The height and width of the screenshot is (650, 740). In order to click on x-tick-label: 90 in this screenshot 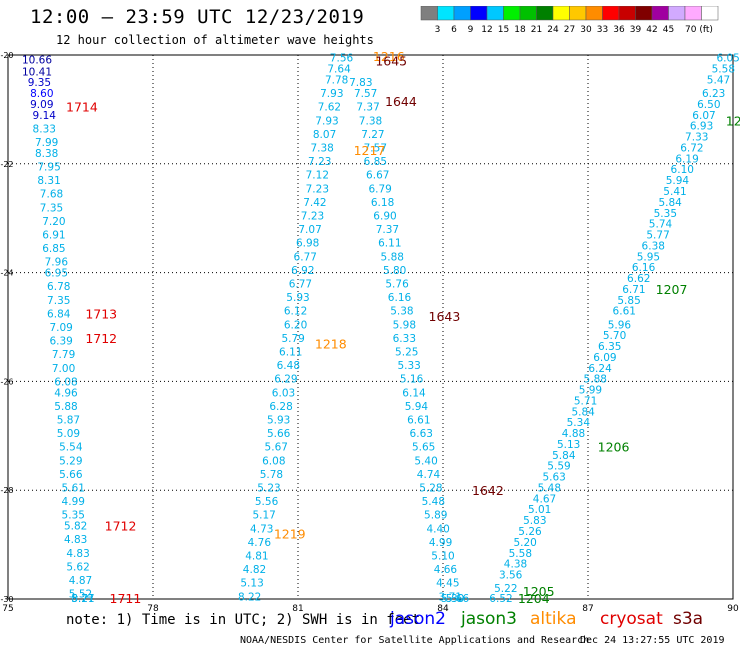, I will do `click(733, 609)`.